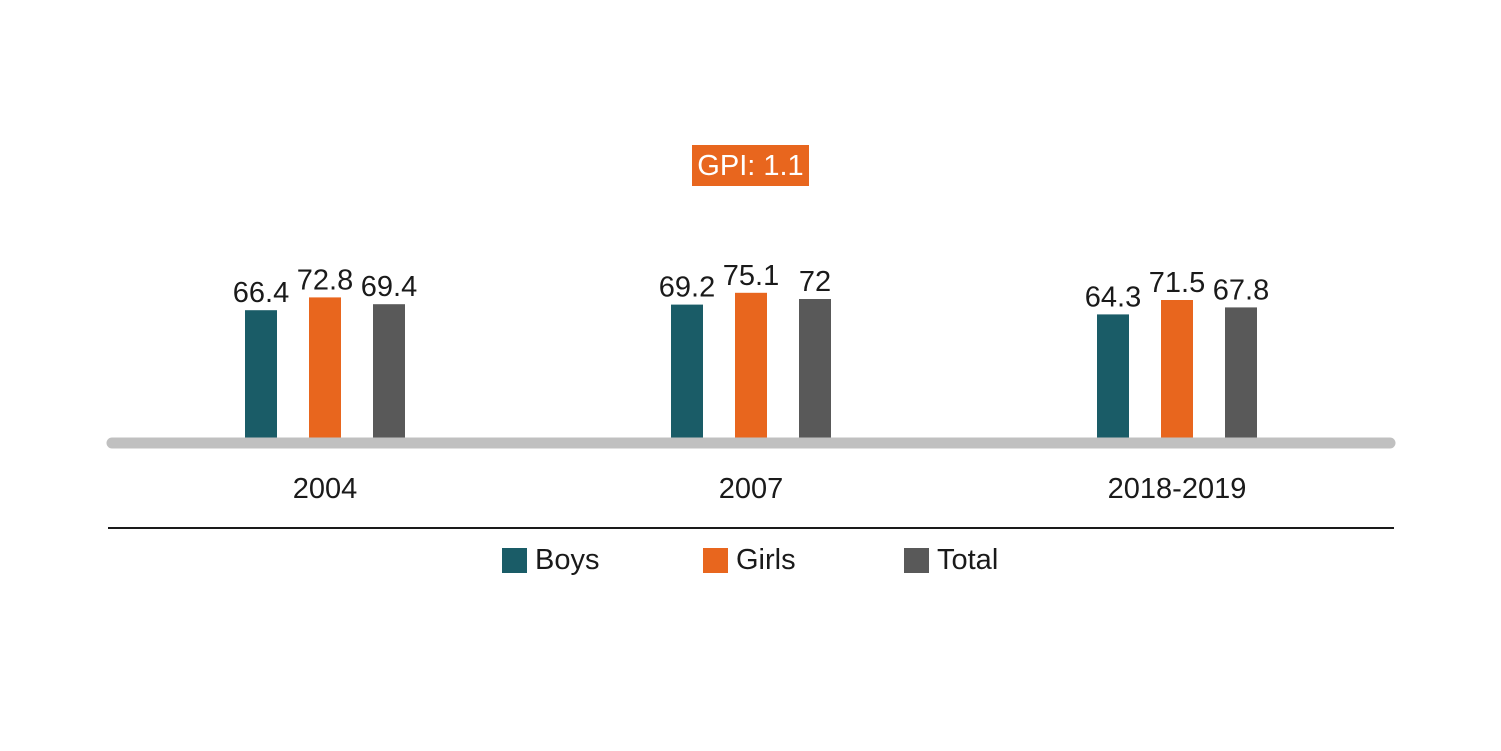 Image resolution: width=1501 pixels, height=751 pixels. What do you see at coordinates (687, 373) in the screenshot?
I see `bar-boys-2007` at bounding box center [687, 373].